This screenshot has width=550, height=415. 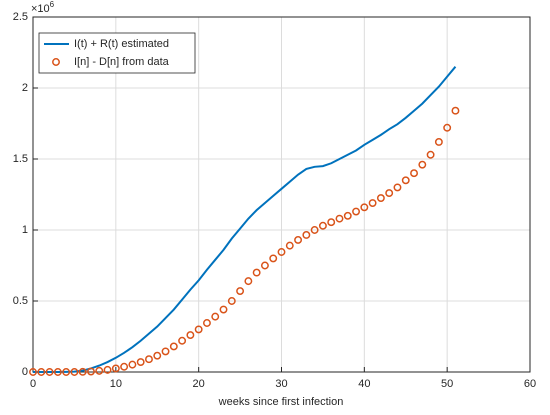 I want to click on x-tick-label: 0, so click(x=33, y=384).